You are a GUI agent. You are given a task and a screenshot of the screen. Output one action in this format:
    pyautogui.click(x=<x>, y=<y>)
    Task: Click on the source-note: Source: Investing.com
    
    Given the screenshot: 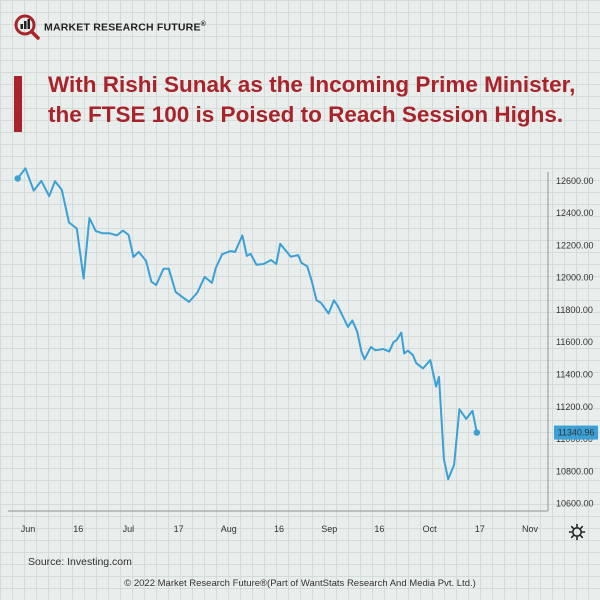 What is the action you would take?
    pyautogui.click(x=80, y=562)
    